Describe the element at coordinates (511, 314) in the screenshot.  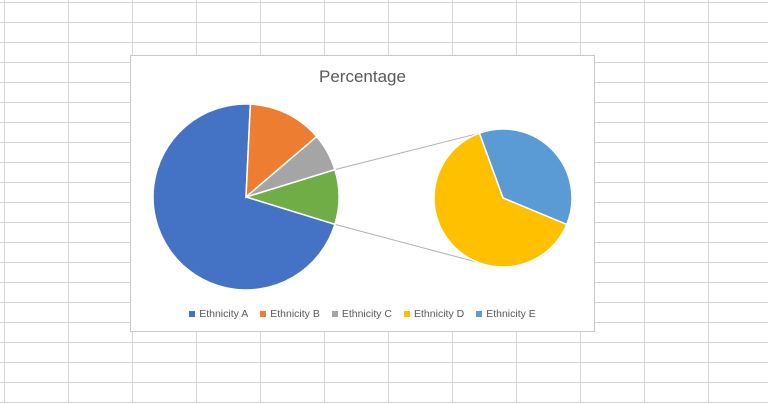
I see `legend-label: Ethnicity E` at that location.